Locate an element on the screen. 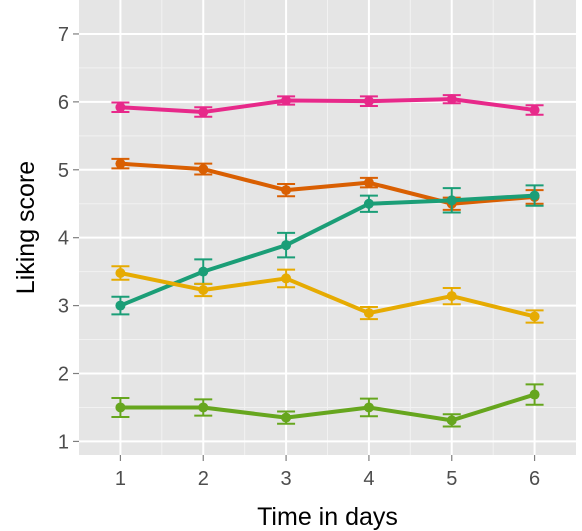 The image size is (582, 531). x-tick-label: 3 is located at coordinates (286, 479).